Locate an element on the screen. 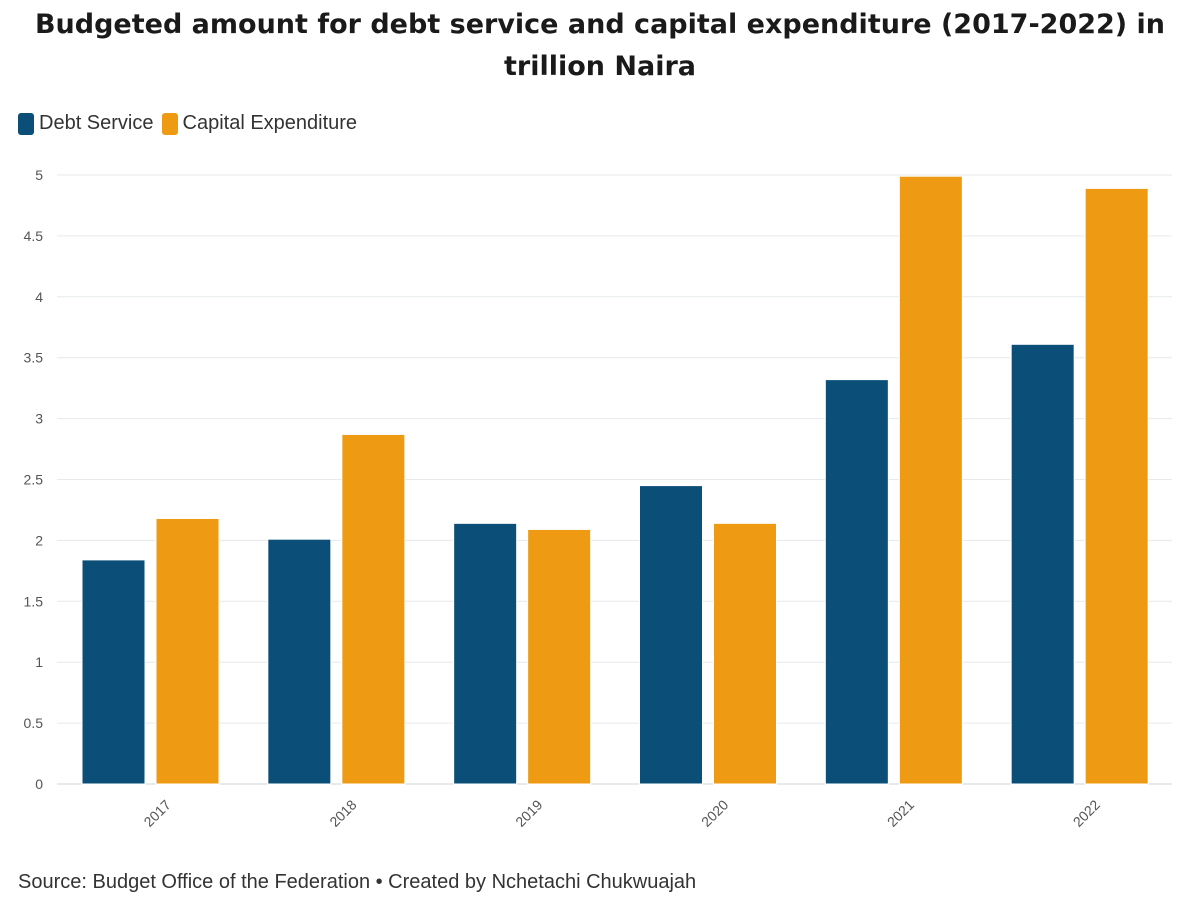 Image resolution: width=1200 pixels, height=900 pixels. legend-item-capital-expenditure: Capital Expenditure is located at coordinates (259, 123).